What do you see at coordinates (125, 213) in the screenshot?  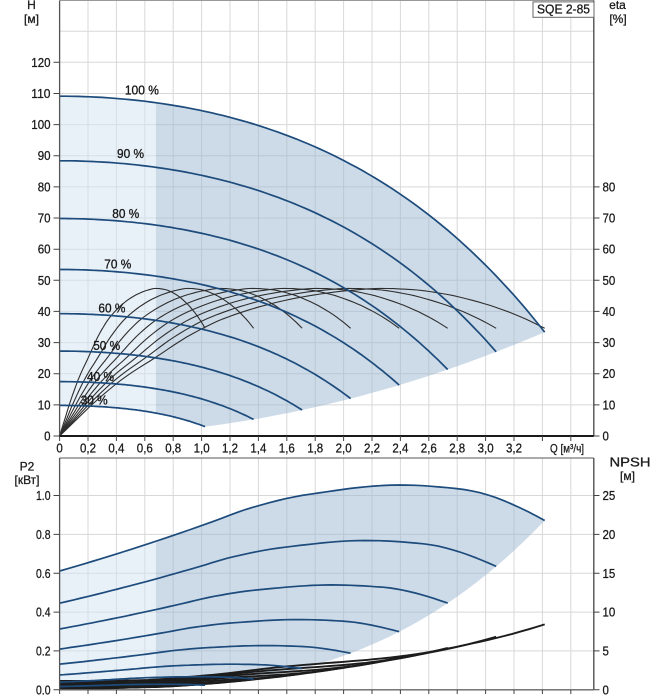 I see `svg-text: 80 %` at bounding box center [125, 213].